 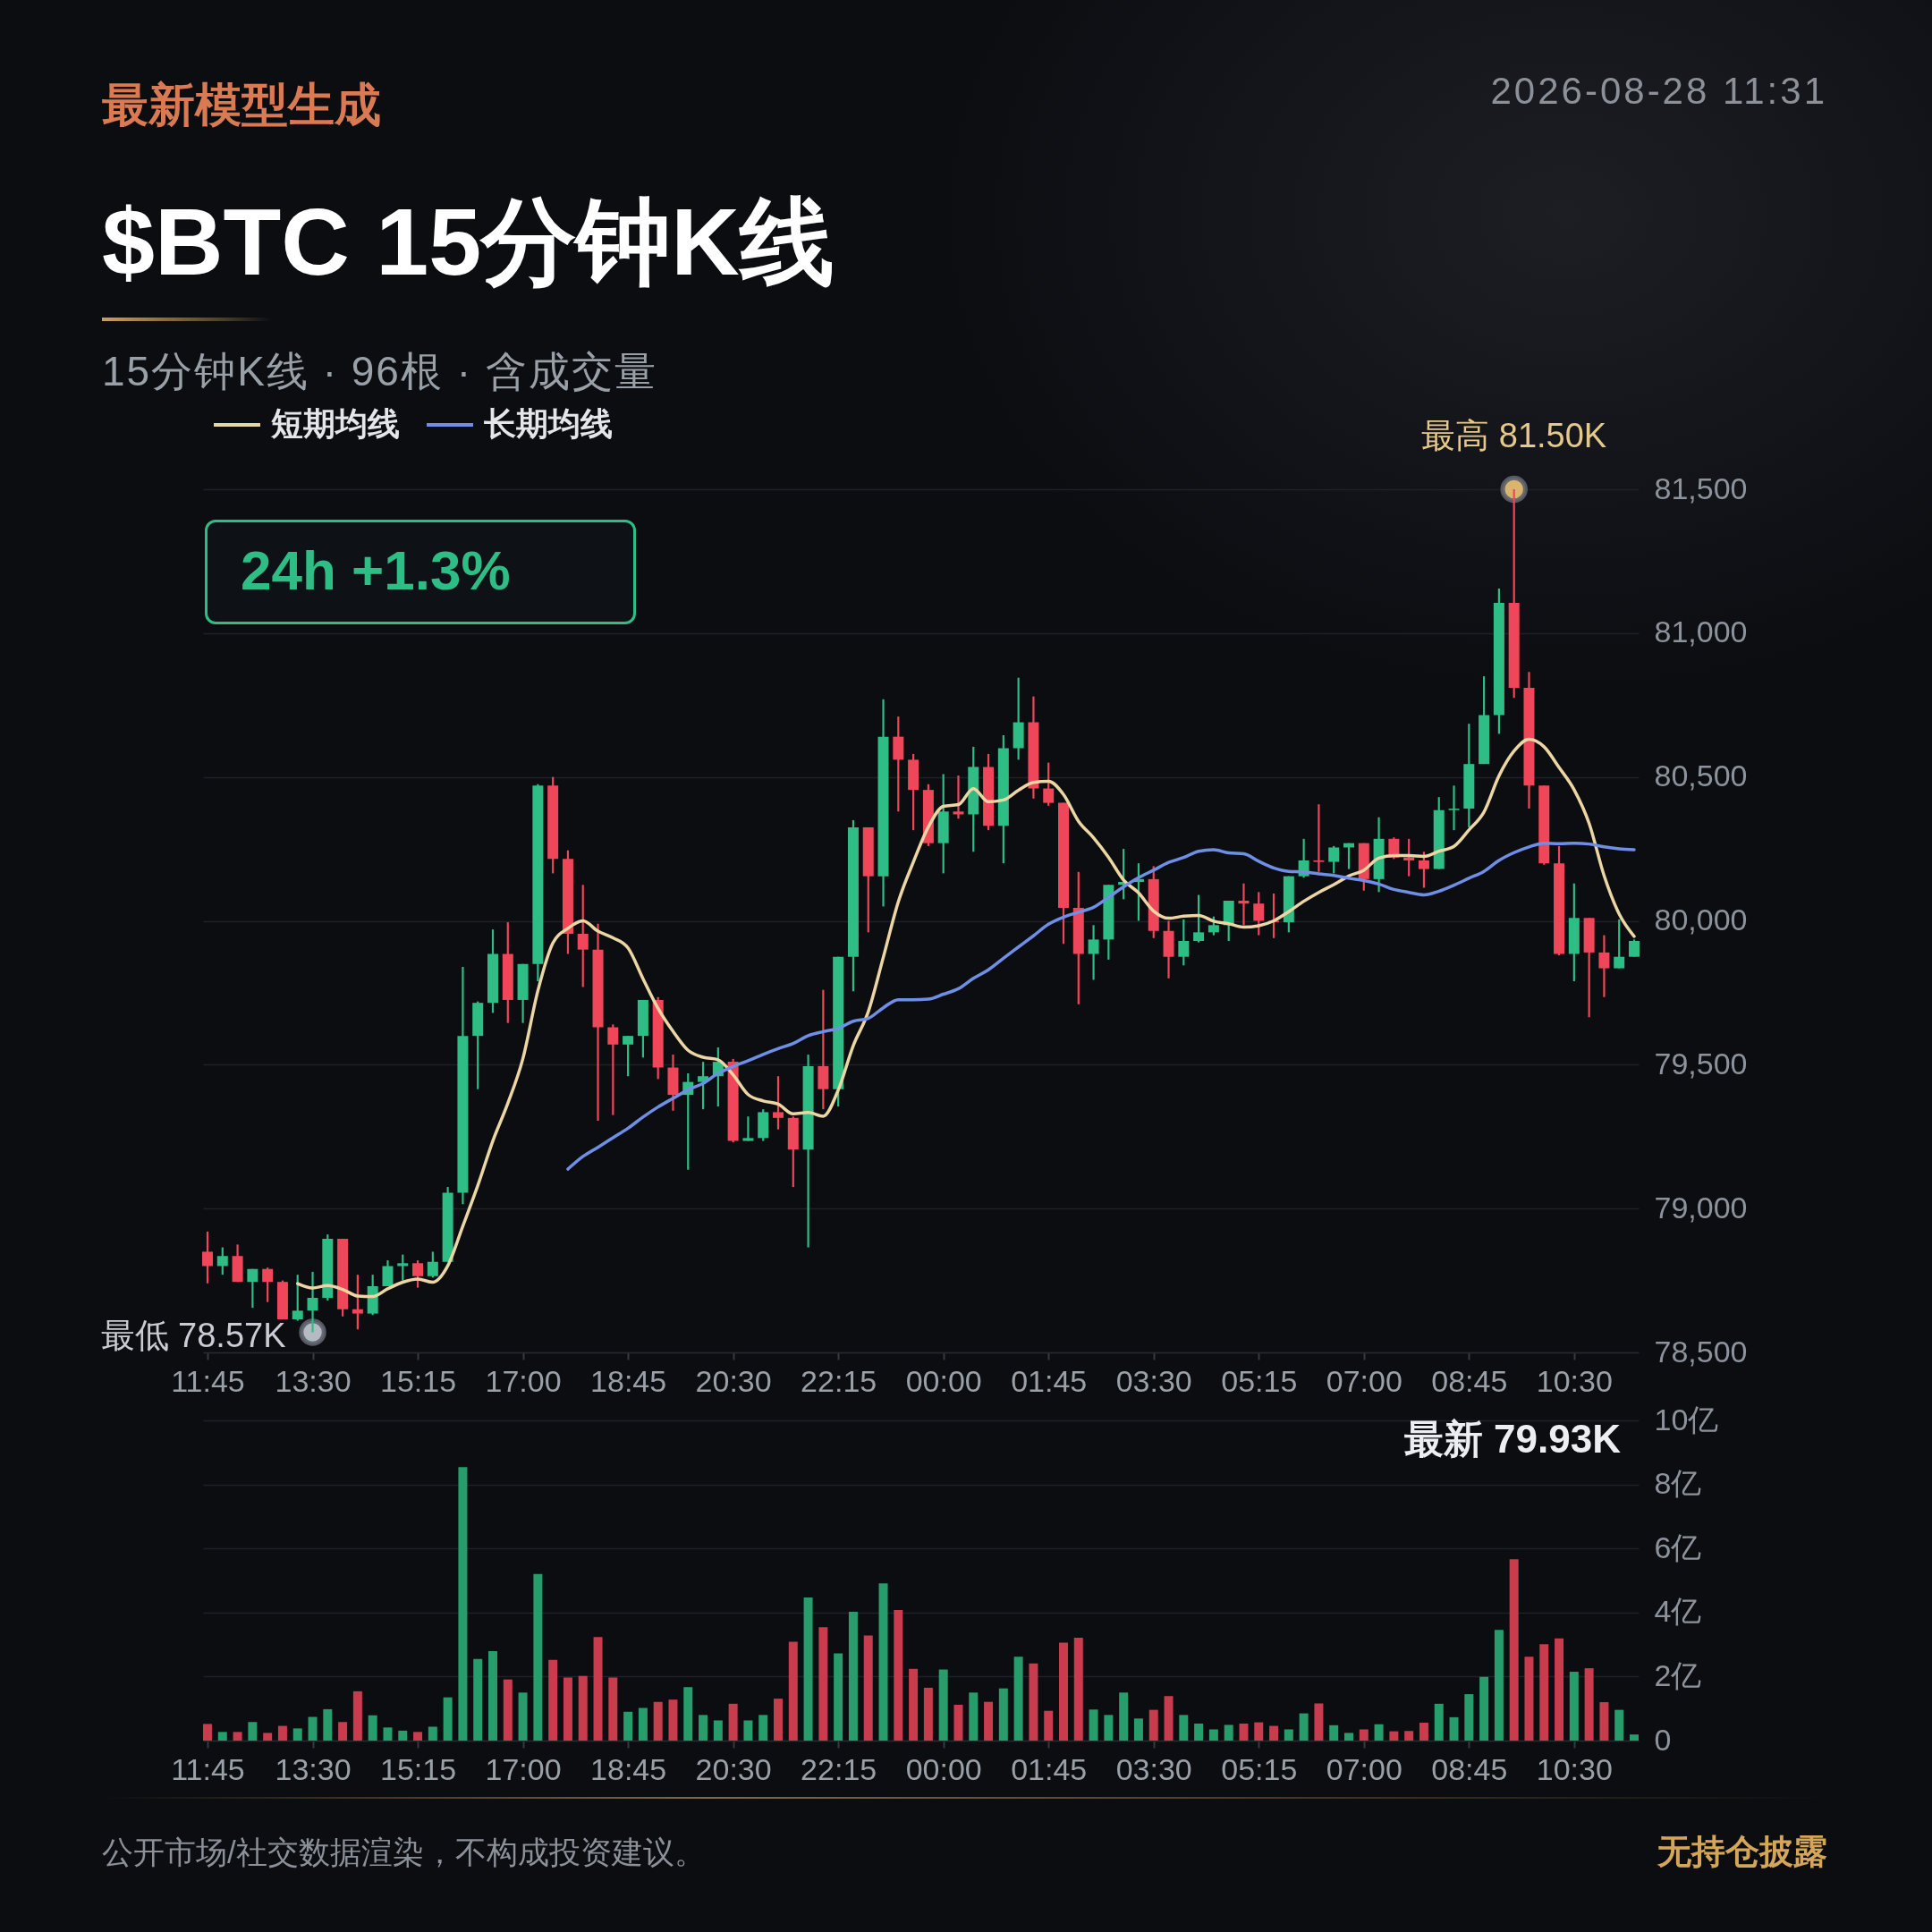 I want to click on x-tick-label: 11:45, so click(x=208, y=1768).